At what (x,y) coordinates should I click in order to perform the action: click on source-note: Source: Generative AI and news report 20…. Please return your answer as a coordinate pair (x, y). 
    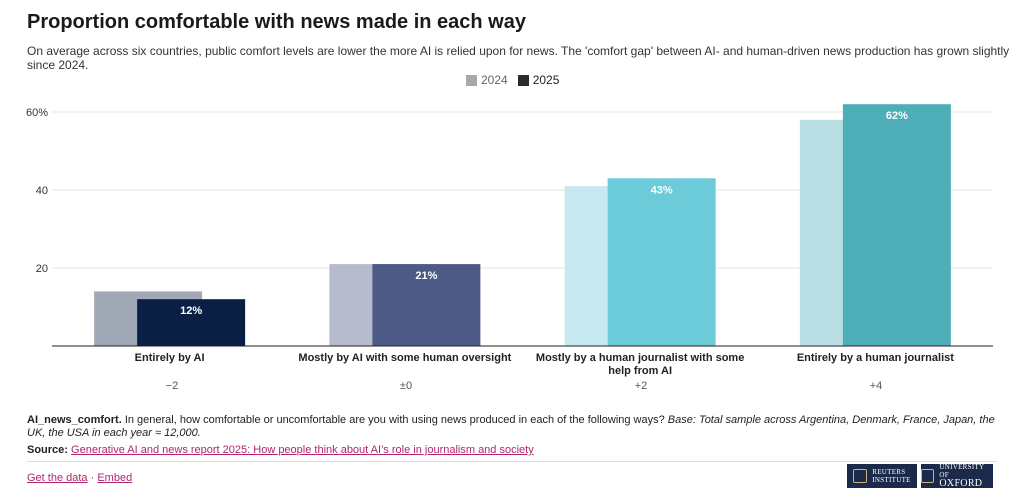
    Looking at the image, I should click on (280, 450).